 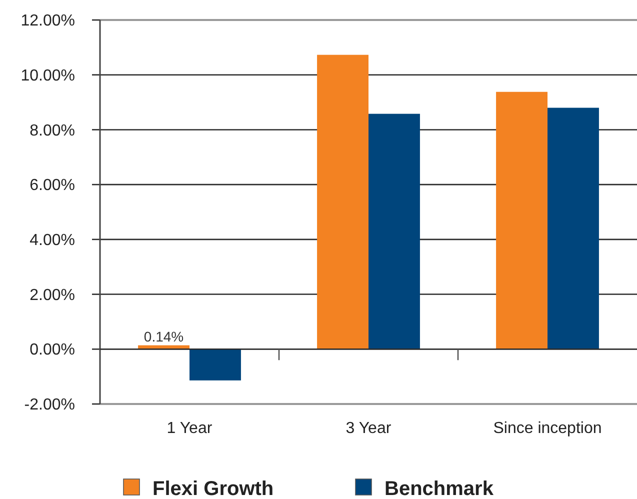 I want to click on y-tick-label: 10.00%, so click(x=47, y=75).